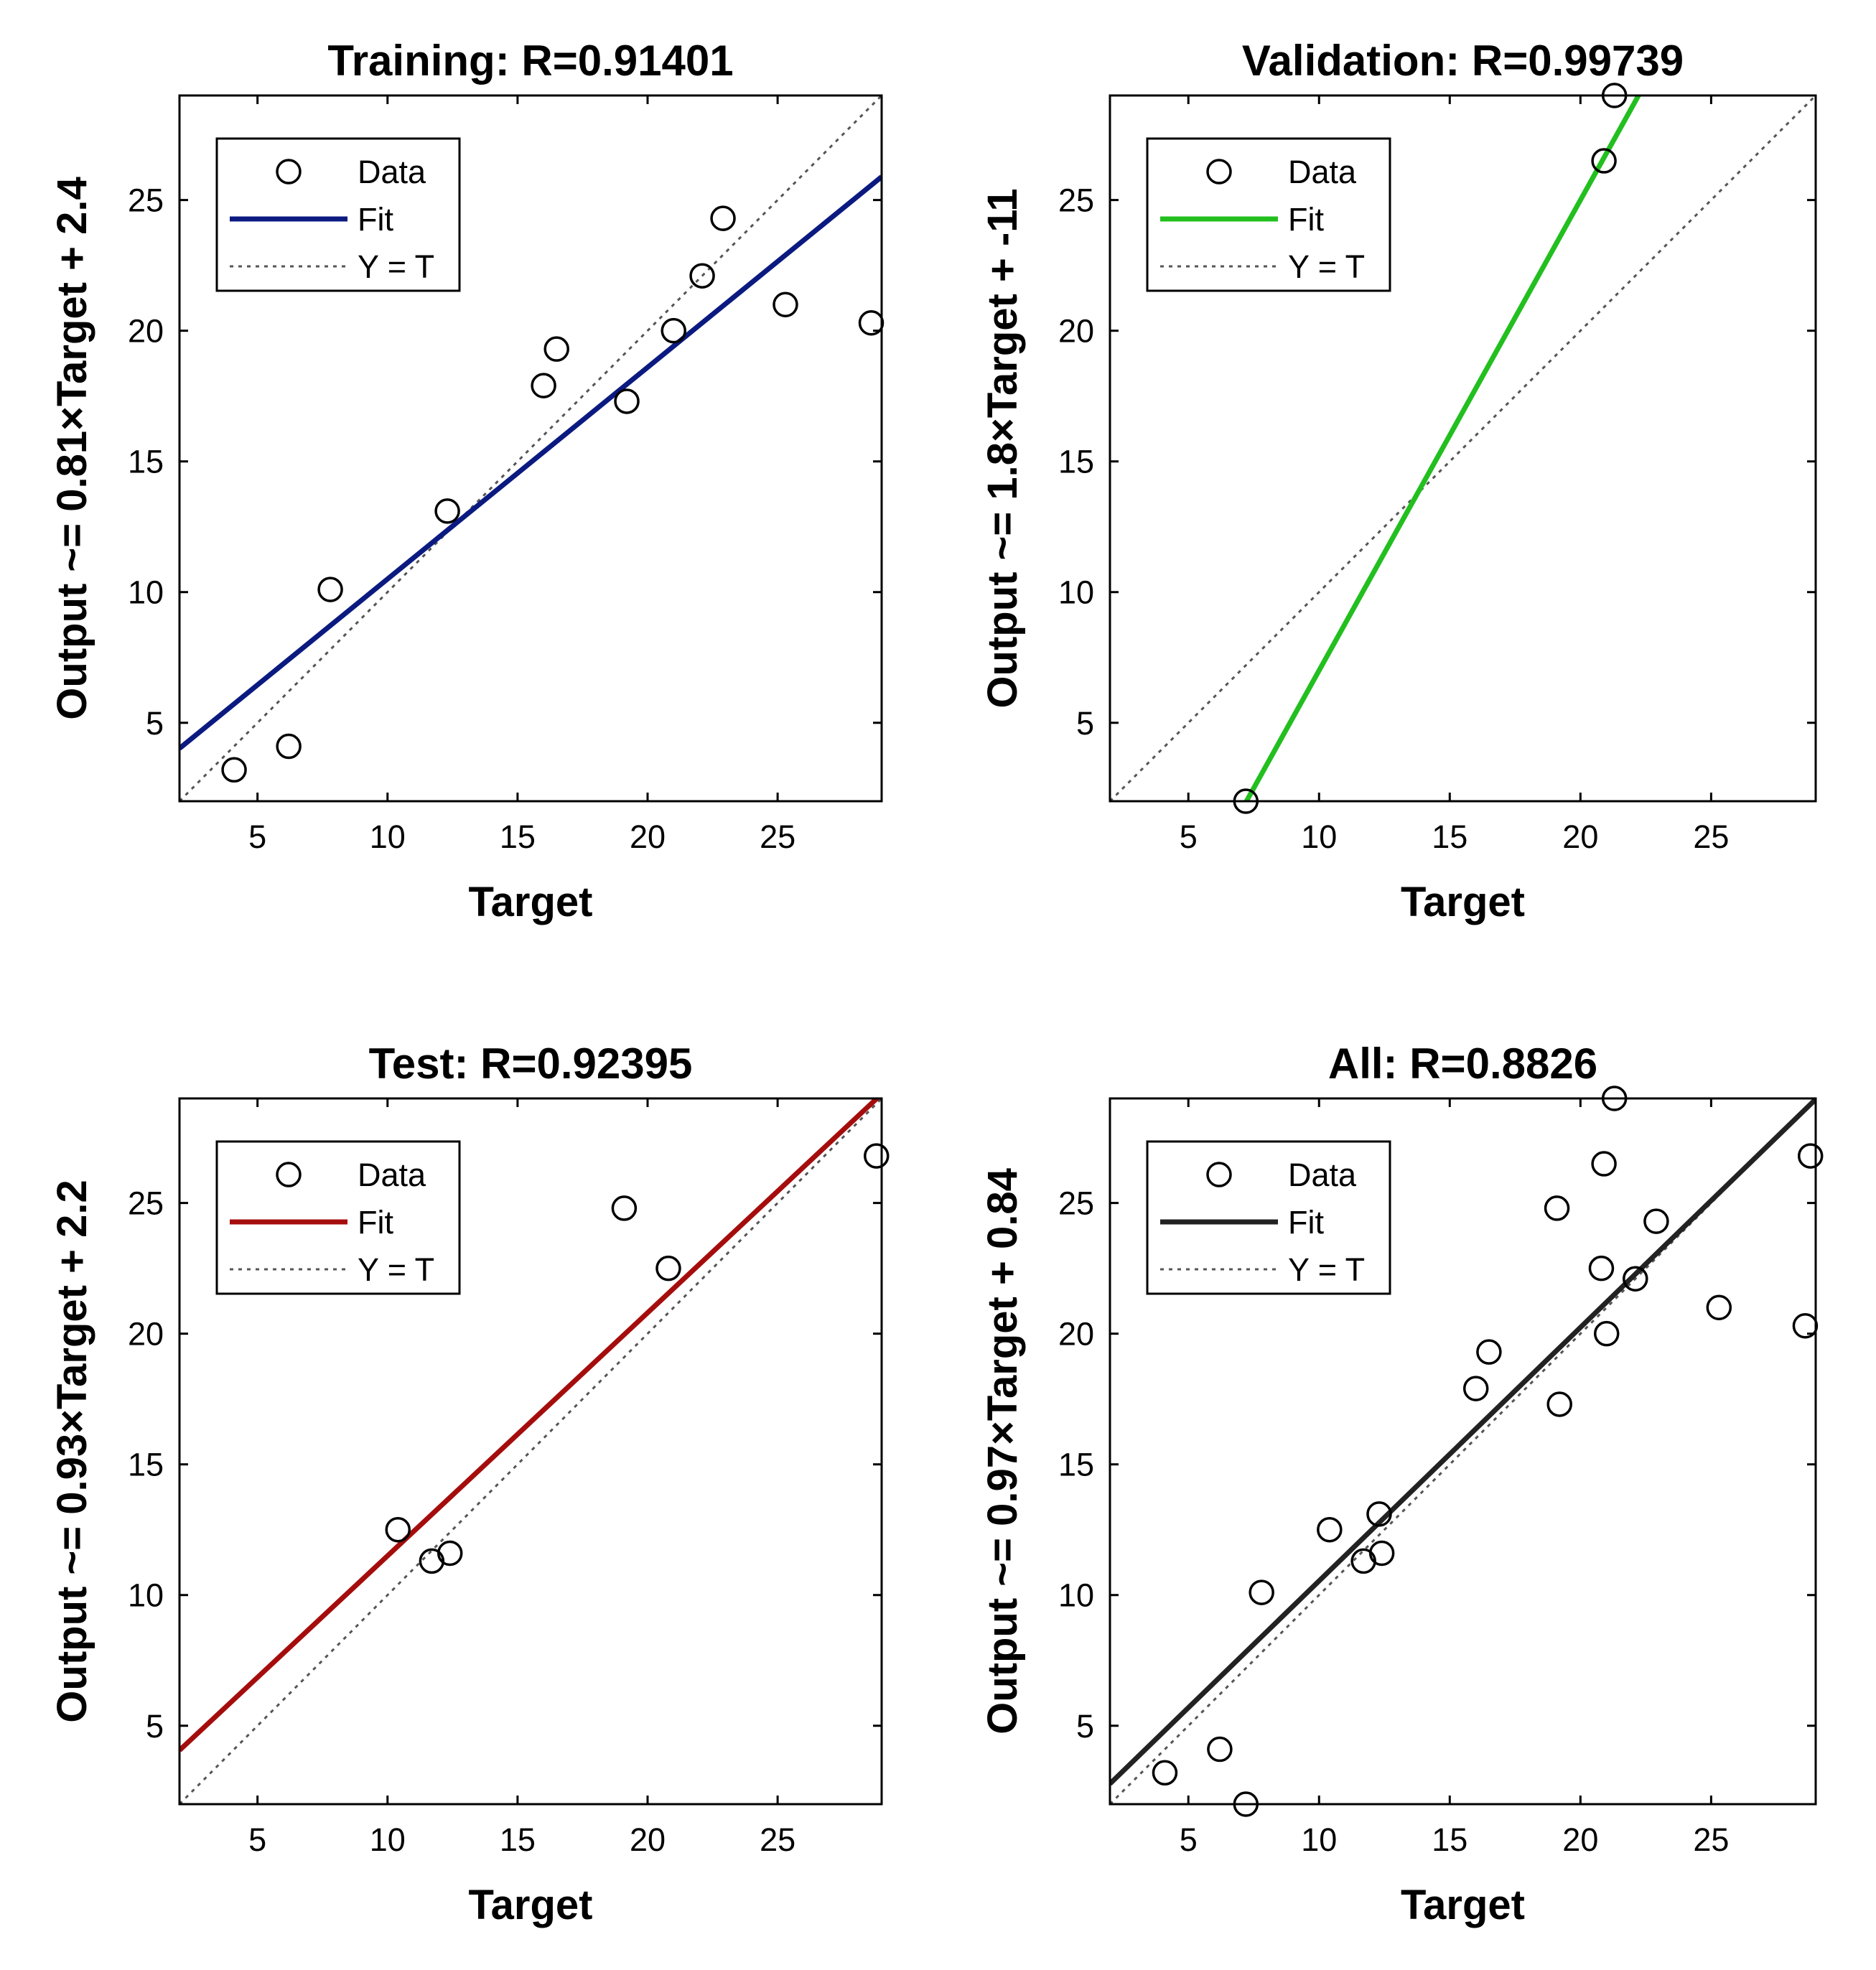 This screenshot has width=1876, height=1970. I want to click on test-y-tick-label: 20, so click(146, 1335).